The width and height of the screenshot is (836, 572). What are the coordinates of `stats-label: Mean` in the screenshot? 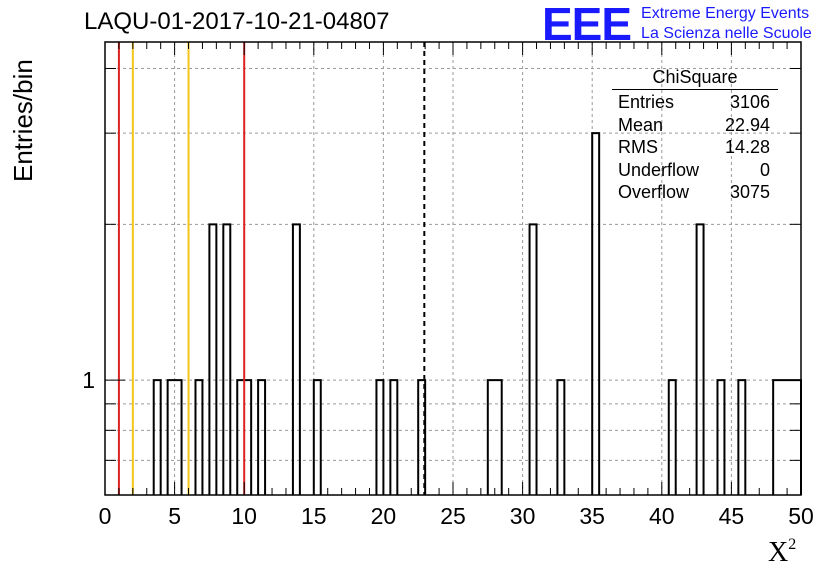 It's located at (641, 124).